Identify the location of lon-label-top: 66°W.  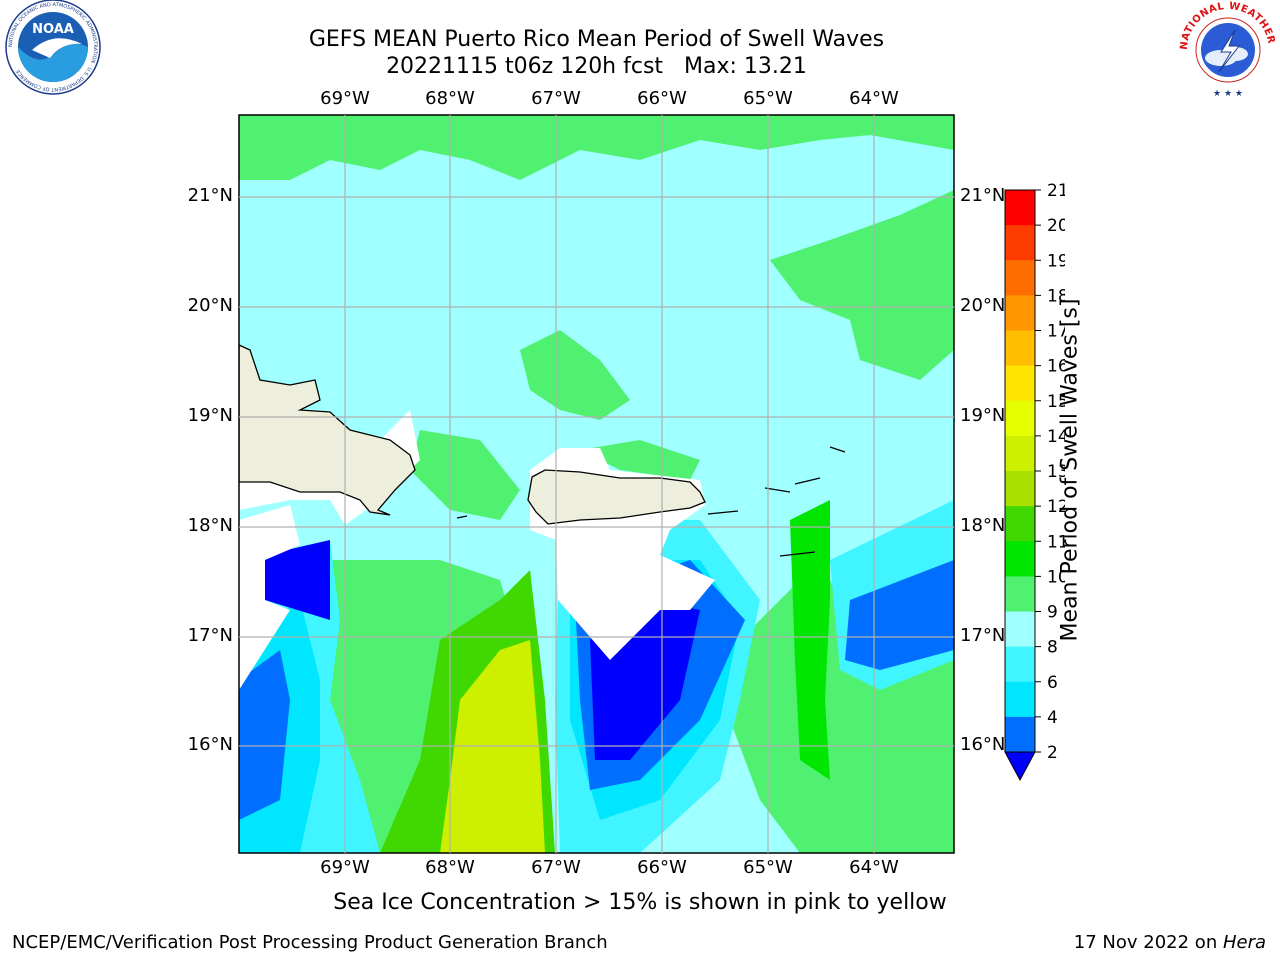
(662, 98).